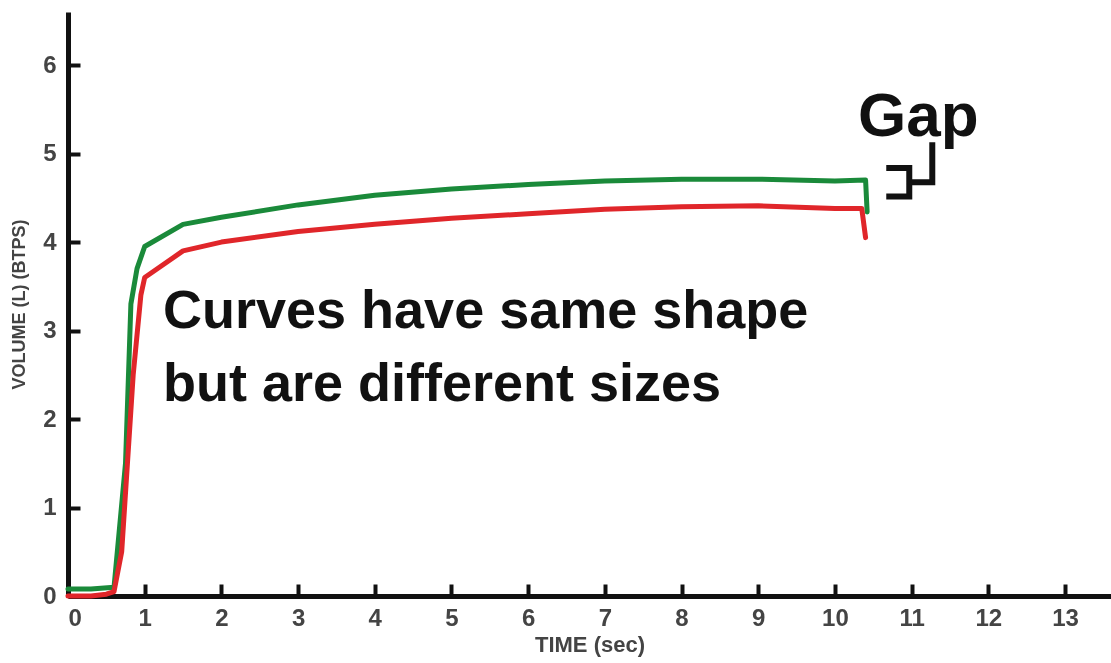 This screenshot has height=663, width=1111. I want to click on x-tick-label: 7, so click(605, 617).